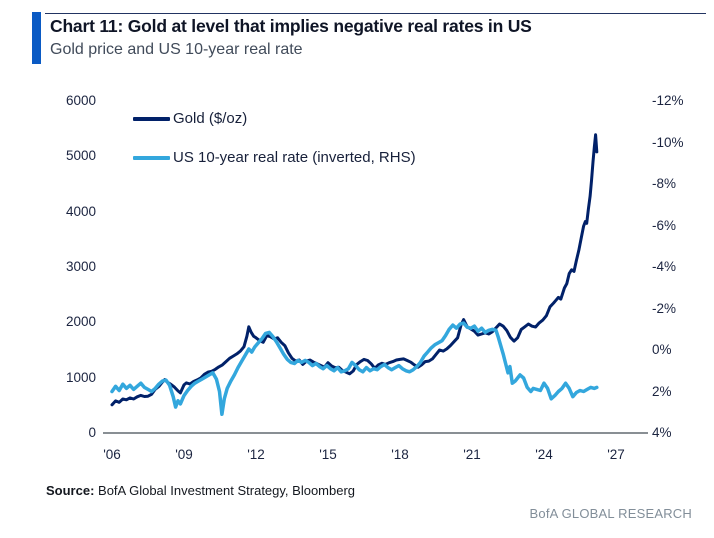 This screenshot has height=538, width=714. What do you see at coordinates (80, 211) in the screenshot?
I see `left-axis-tick: 4000` at bounding box center [80, 211].